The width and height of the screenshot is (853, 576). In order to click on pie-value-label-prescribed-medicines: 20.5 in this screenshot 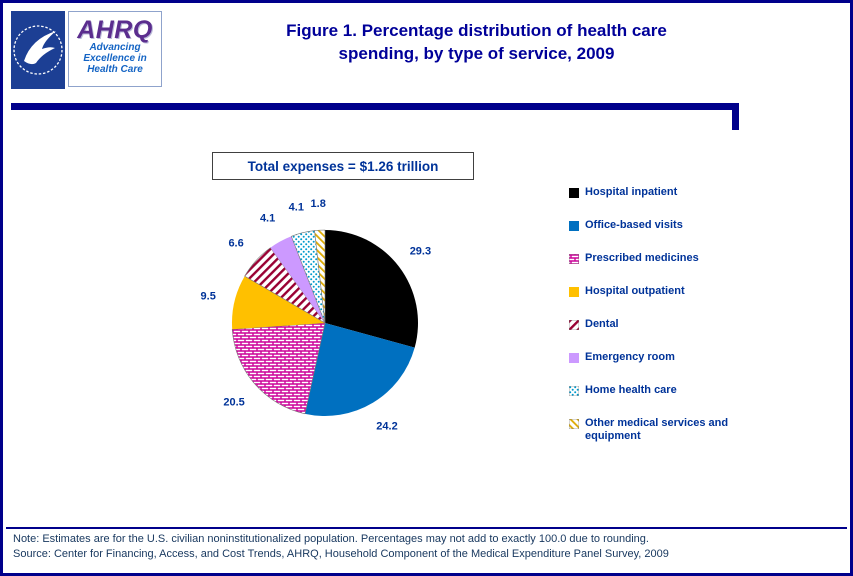, I will do `click(233, 402)`.